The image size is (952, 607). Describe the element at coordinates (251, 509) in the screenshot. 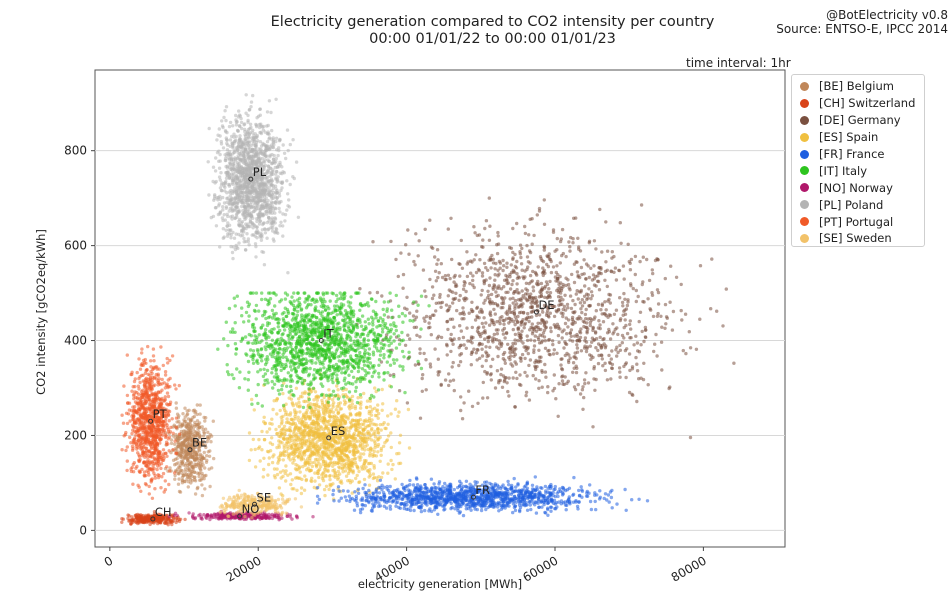

I see `centroid-label-no: NO` at that location.